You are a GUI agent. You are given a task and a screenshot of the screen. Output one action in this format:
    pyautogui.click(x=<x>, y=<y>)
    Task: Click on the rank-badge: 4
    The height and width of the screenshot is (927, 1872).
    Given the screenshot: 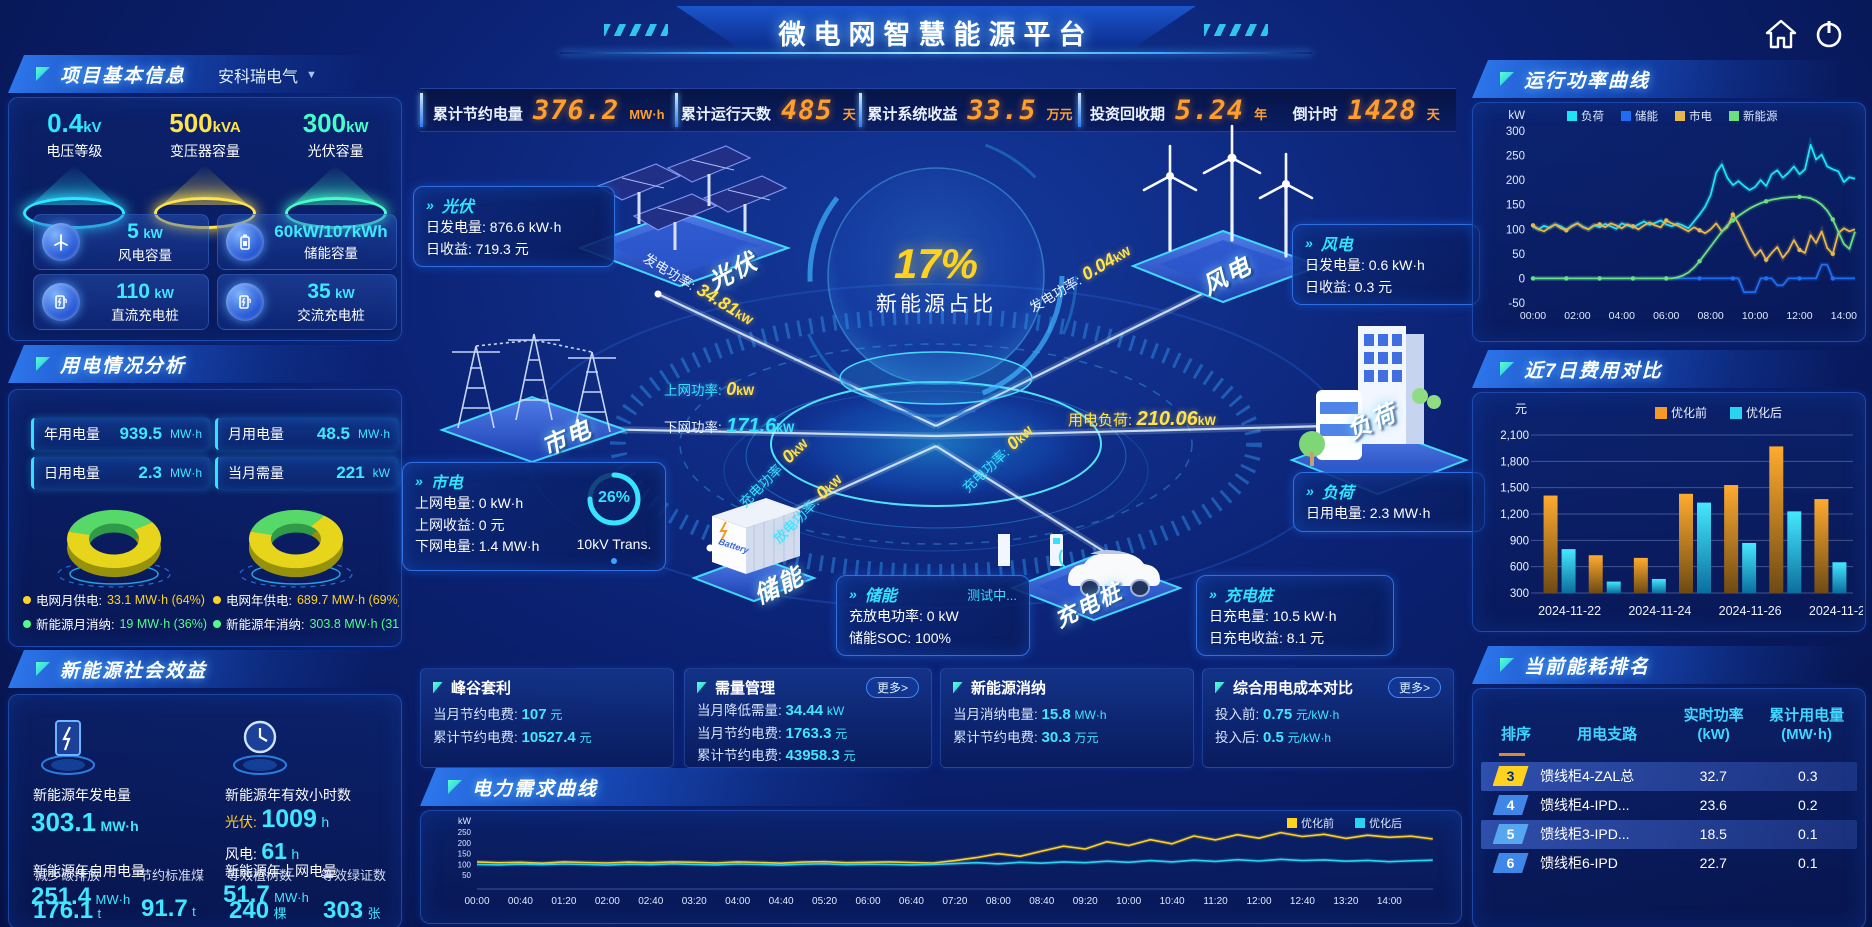 What is the action you would take?
    pyautogui.click(x=1510, y=805)
    